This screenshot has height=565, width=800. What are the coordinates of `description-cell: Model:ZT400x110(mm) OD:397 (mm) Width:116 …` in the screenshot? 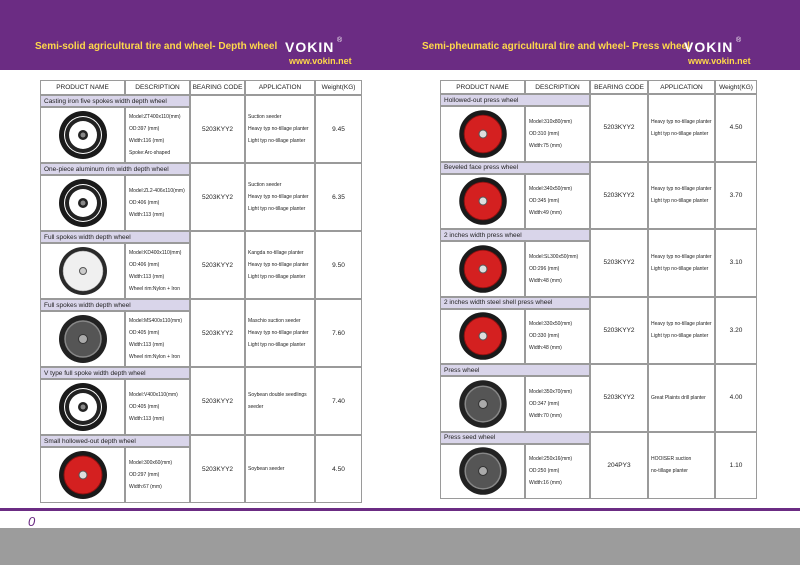 It's located at (157, 135).